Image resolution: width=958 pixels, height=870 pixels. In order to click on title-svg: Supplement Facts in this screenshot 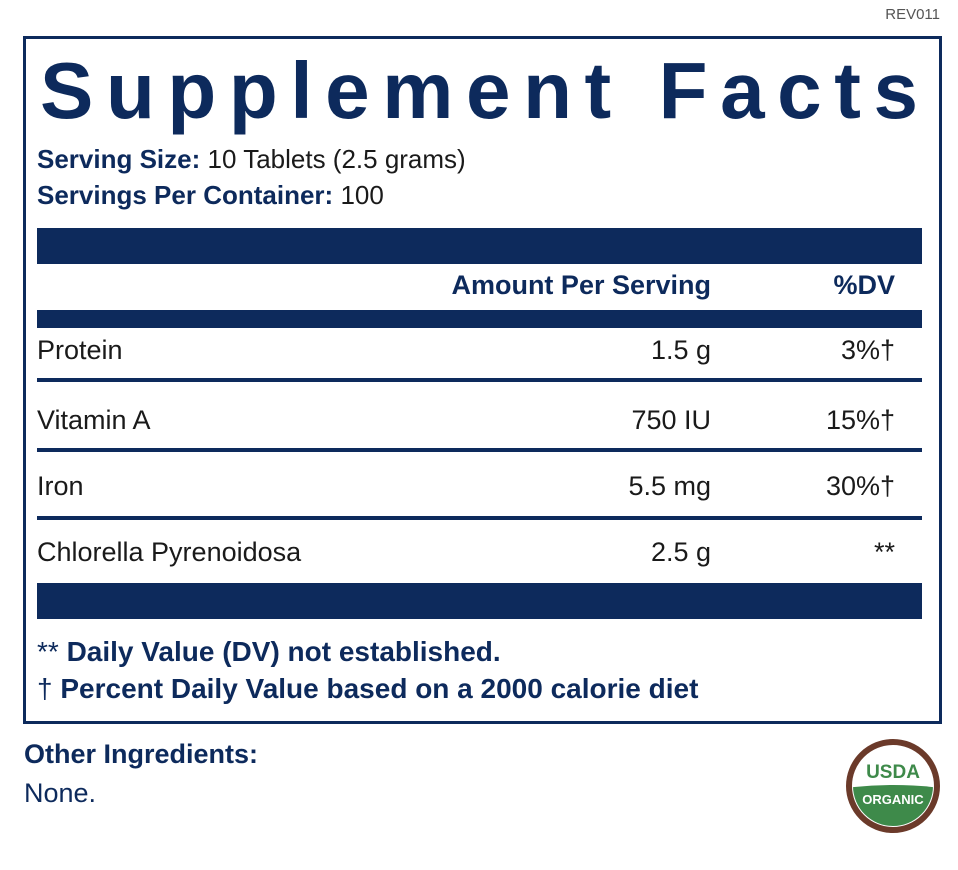, I will do `click(479, 90)`.